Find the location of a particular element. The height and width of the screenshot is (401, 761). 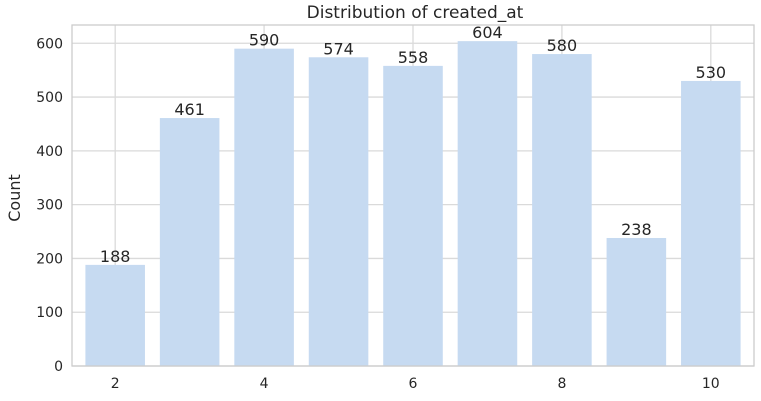

bar-value-label: 590 is located at coordinates (264, 40).